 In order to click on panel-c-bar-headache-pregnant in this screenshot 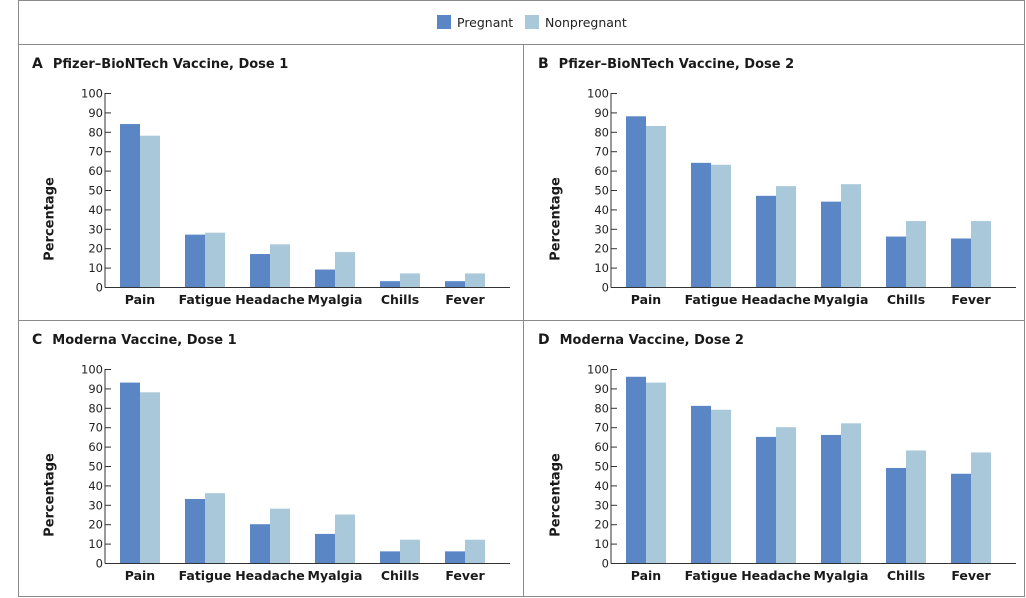, I will do `click(260, 543)`.